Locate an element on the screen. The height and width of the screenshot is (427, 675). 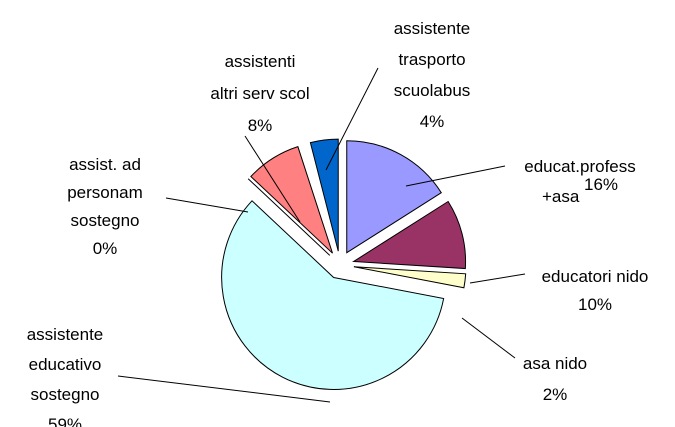
value-label: 0% is located at coordinates (105, 248).